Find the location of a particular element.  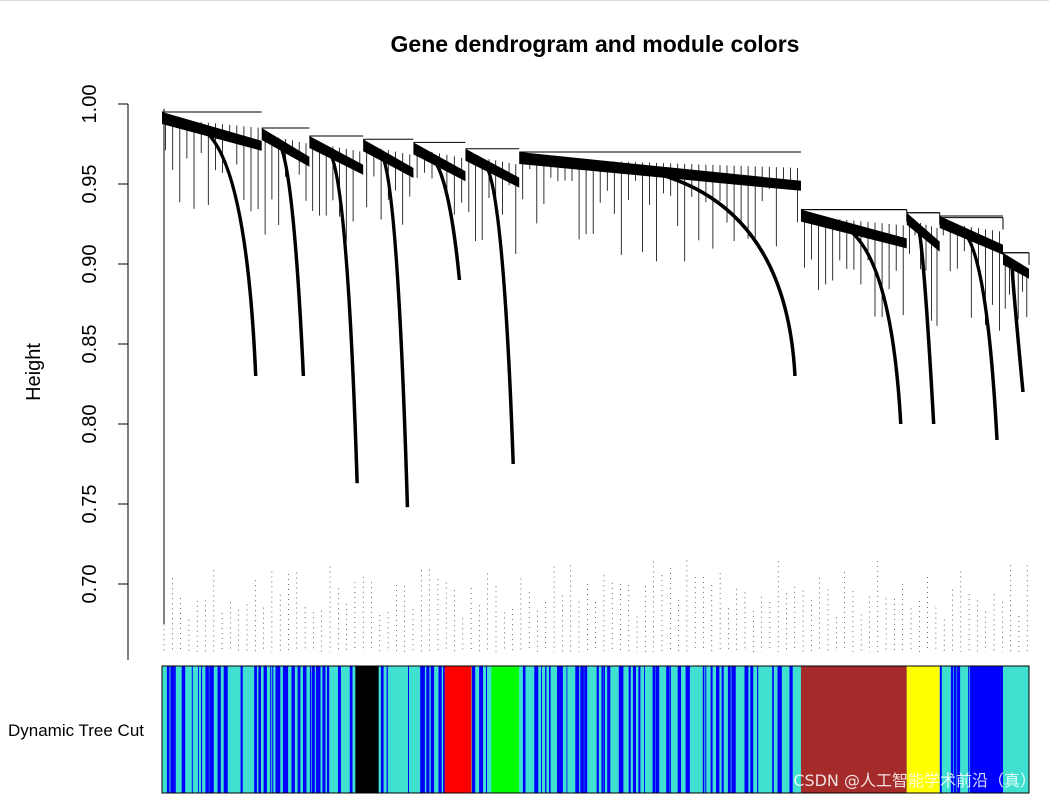

y-tick-label: 0.90 is located at coordinates (90, 264).